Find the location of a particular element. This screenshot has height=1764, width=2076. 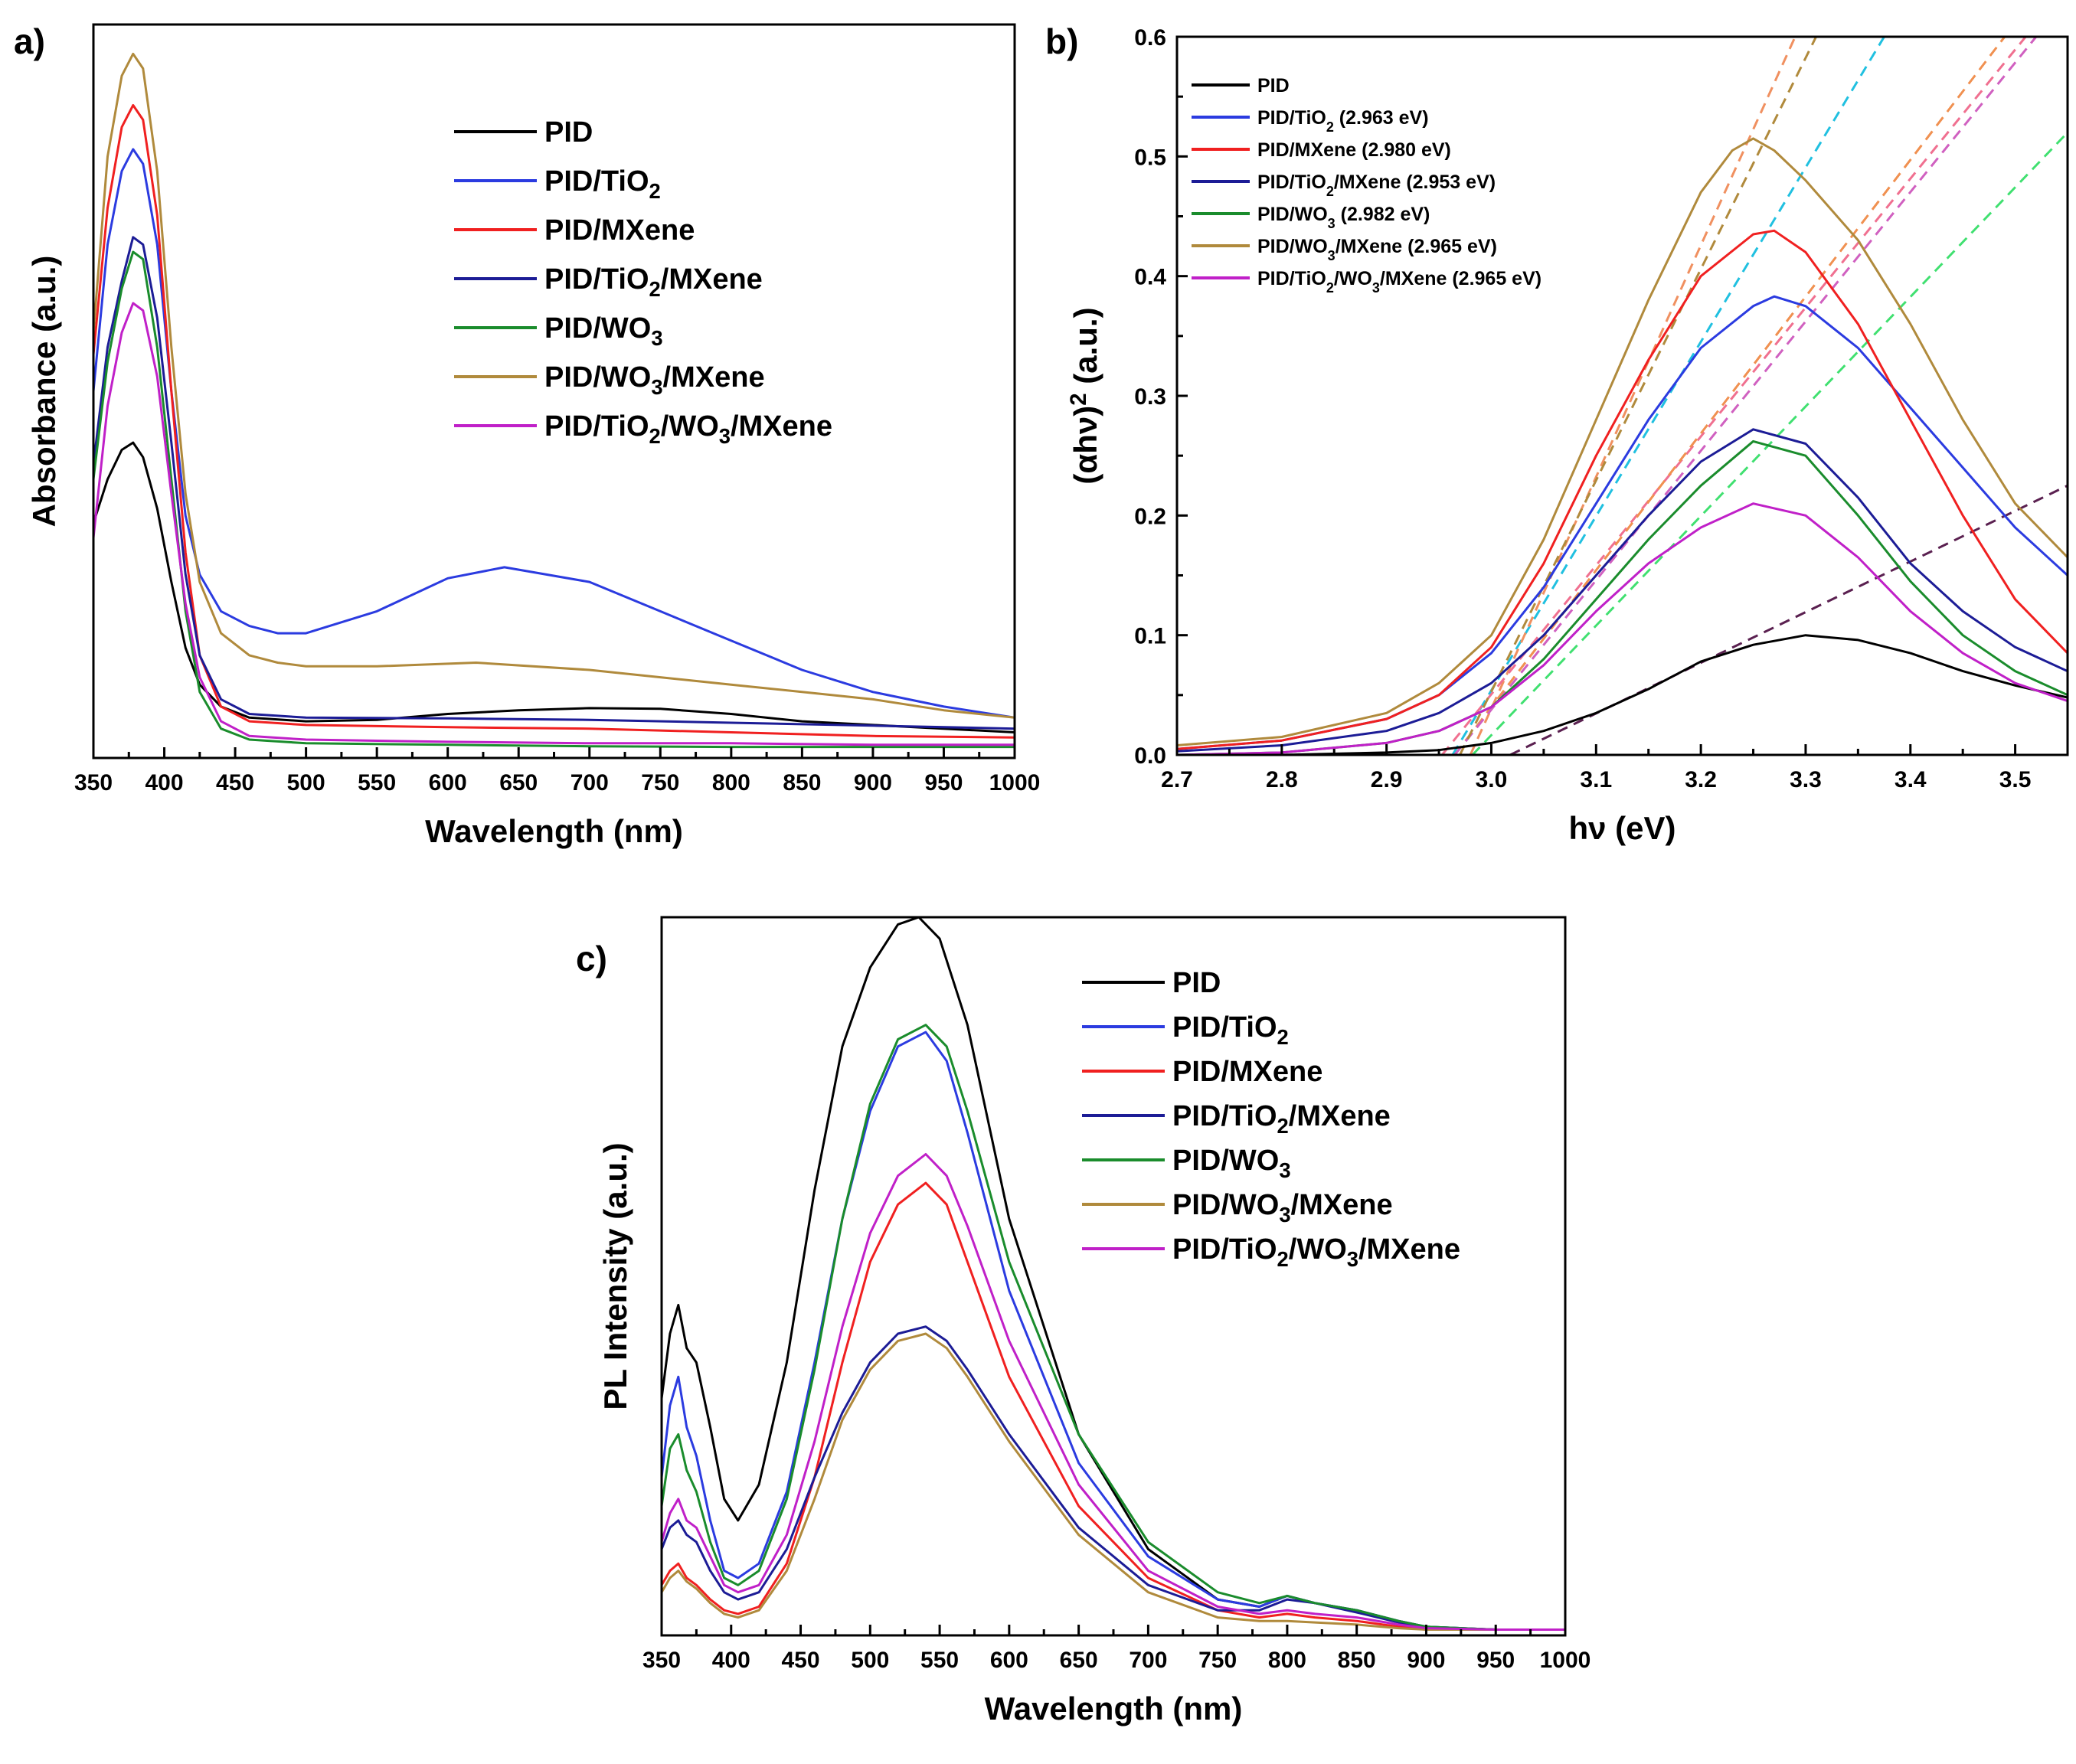

series-line-pid-mxene is located at coordinates (1113, 1406).